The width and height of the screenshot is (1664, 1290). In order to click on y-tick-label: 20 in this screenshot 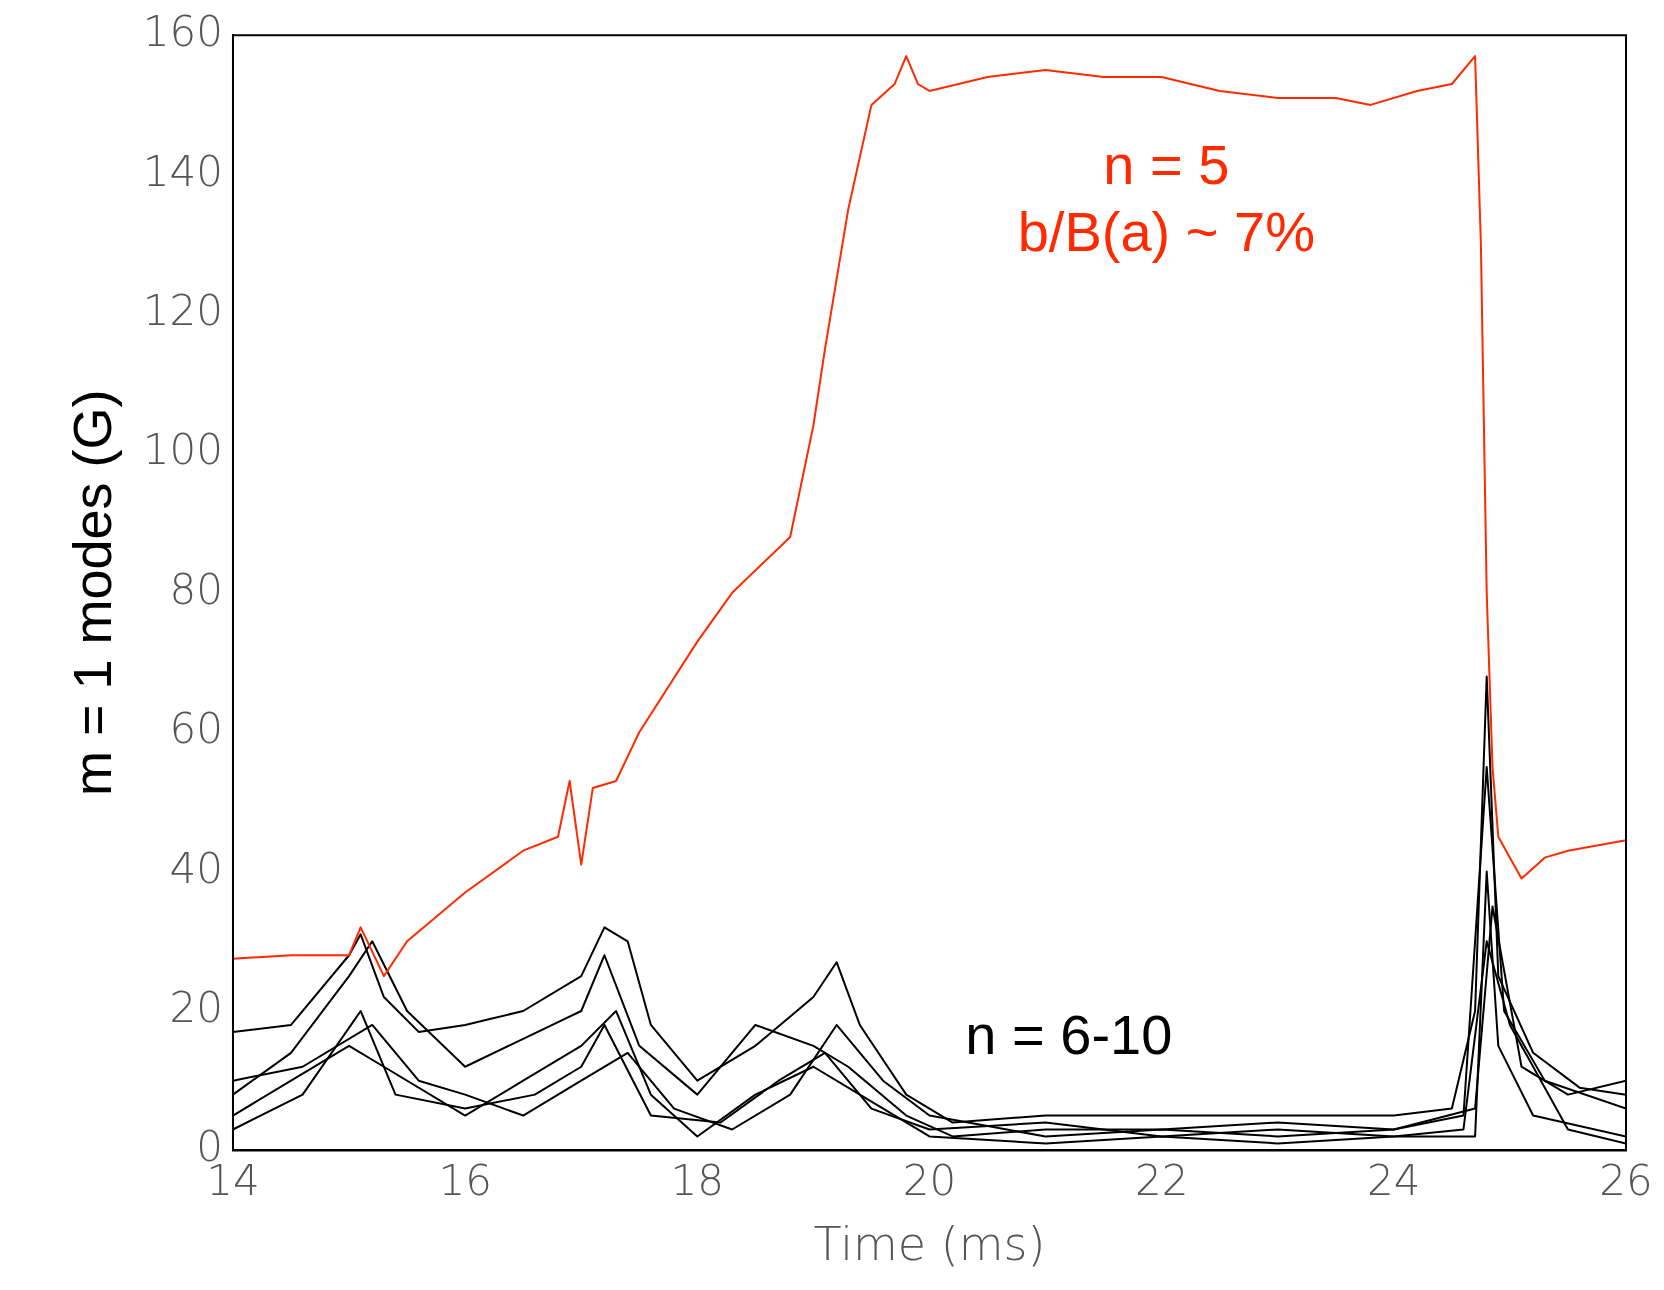, I will do `click(196, 1007)`.